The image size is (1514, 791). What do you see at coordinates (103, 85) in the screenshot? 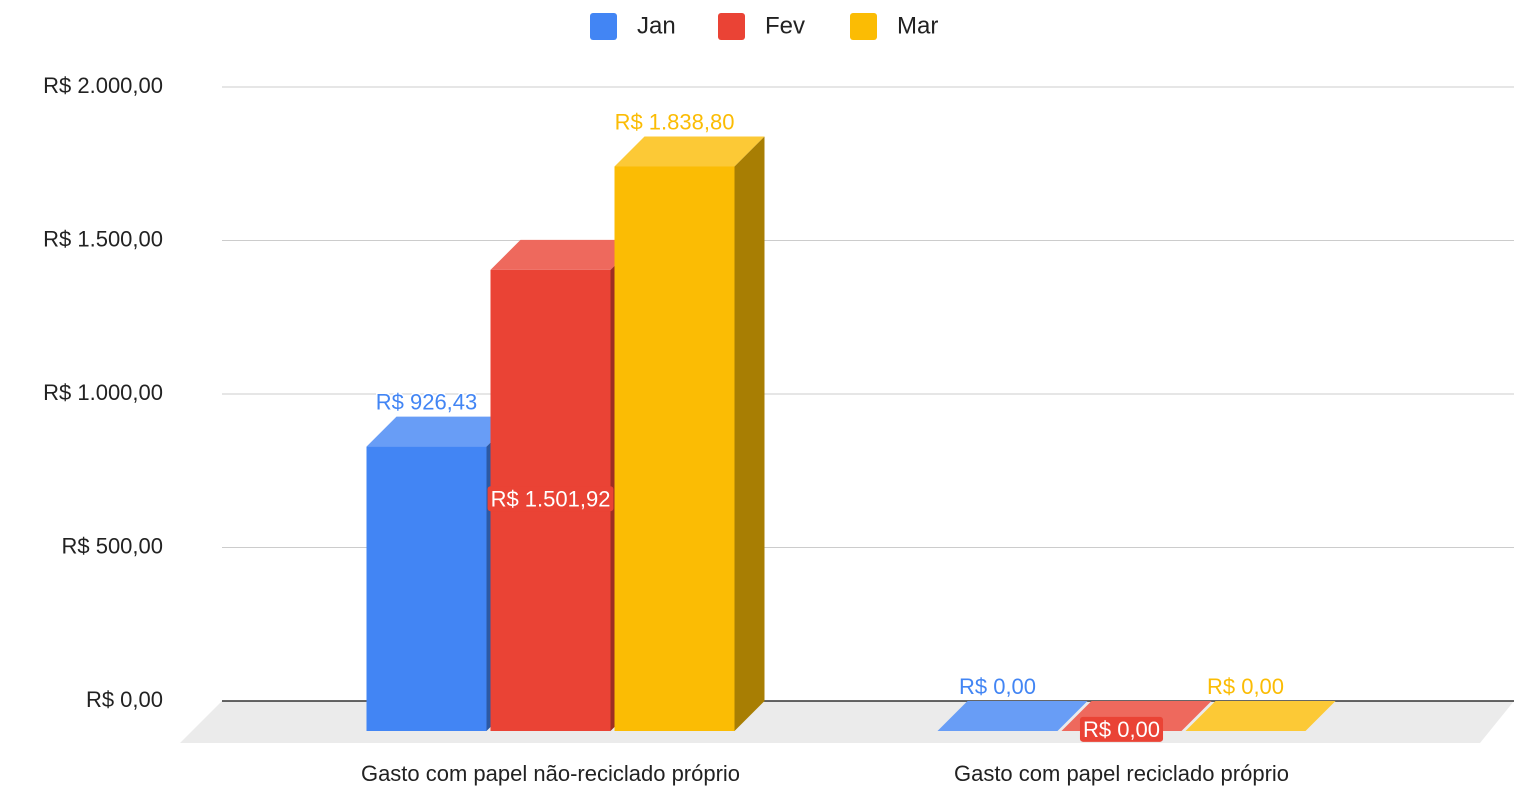
I see `y-tick-label: R$ 2.000,00` at bounding box center [103, 85].